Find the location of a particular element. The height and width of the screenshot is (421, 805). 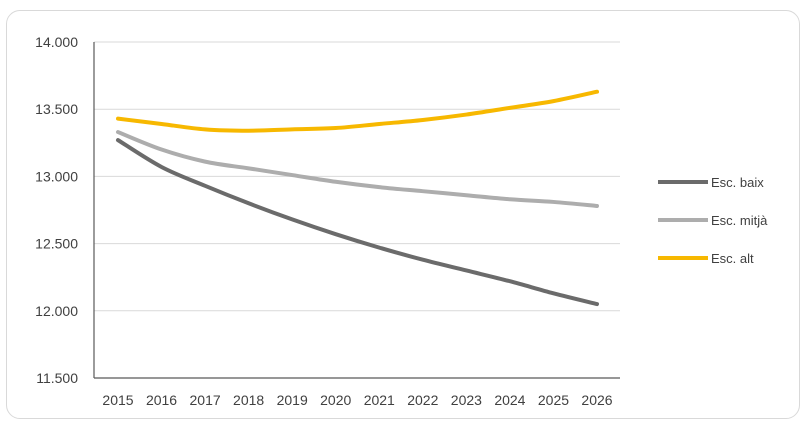

legend-label: Esc. alt is located at coordinates (732, 258).